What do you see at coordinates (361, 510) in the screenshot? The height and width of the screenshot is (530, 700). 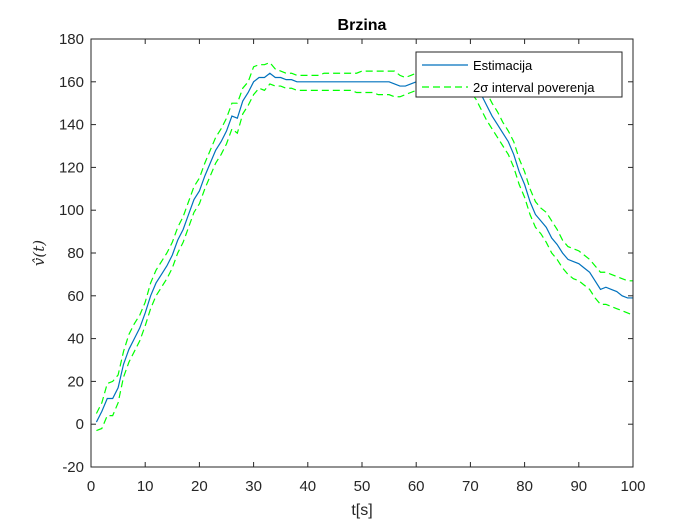 I see `x-axis-label: t[s]` at bounding box center [361, 510].